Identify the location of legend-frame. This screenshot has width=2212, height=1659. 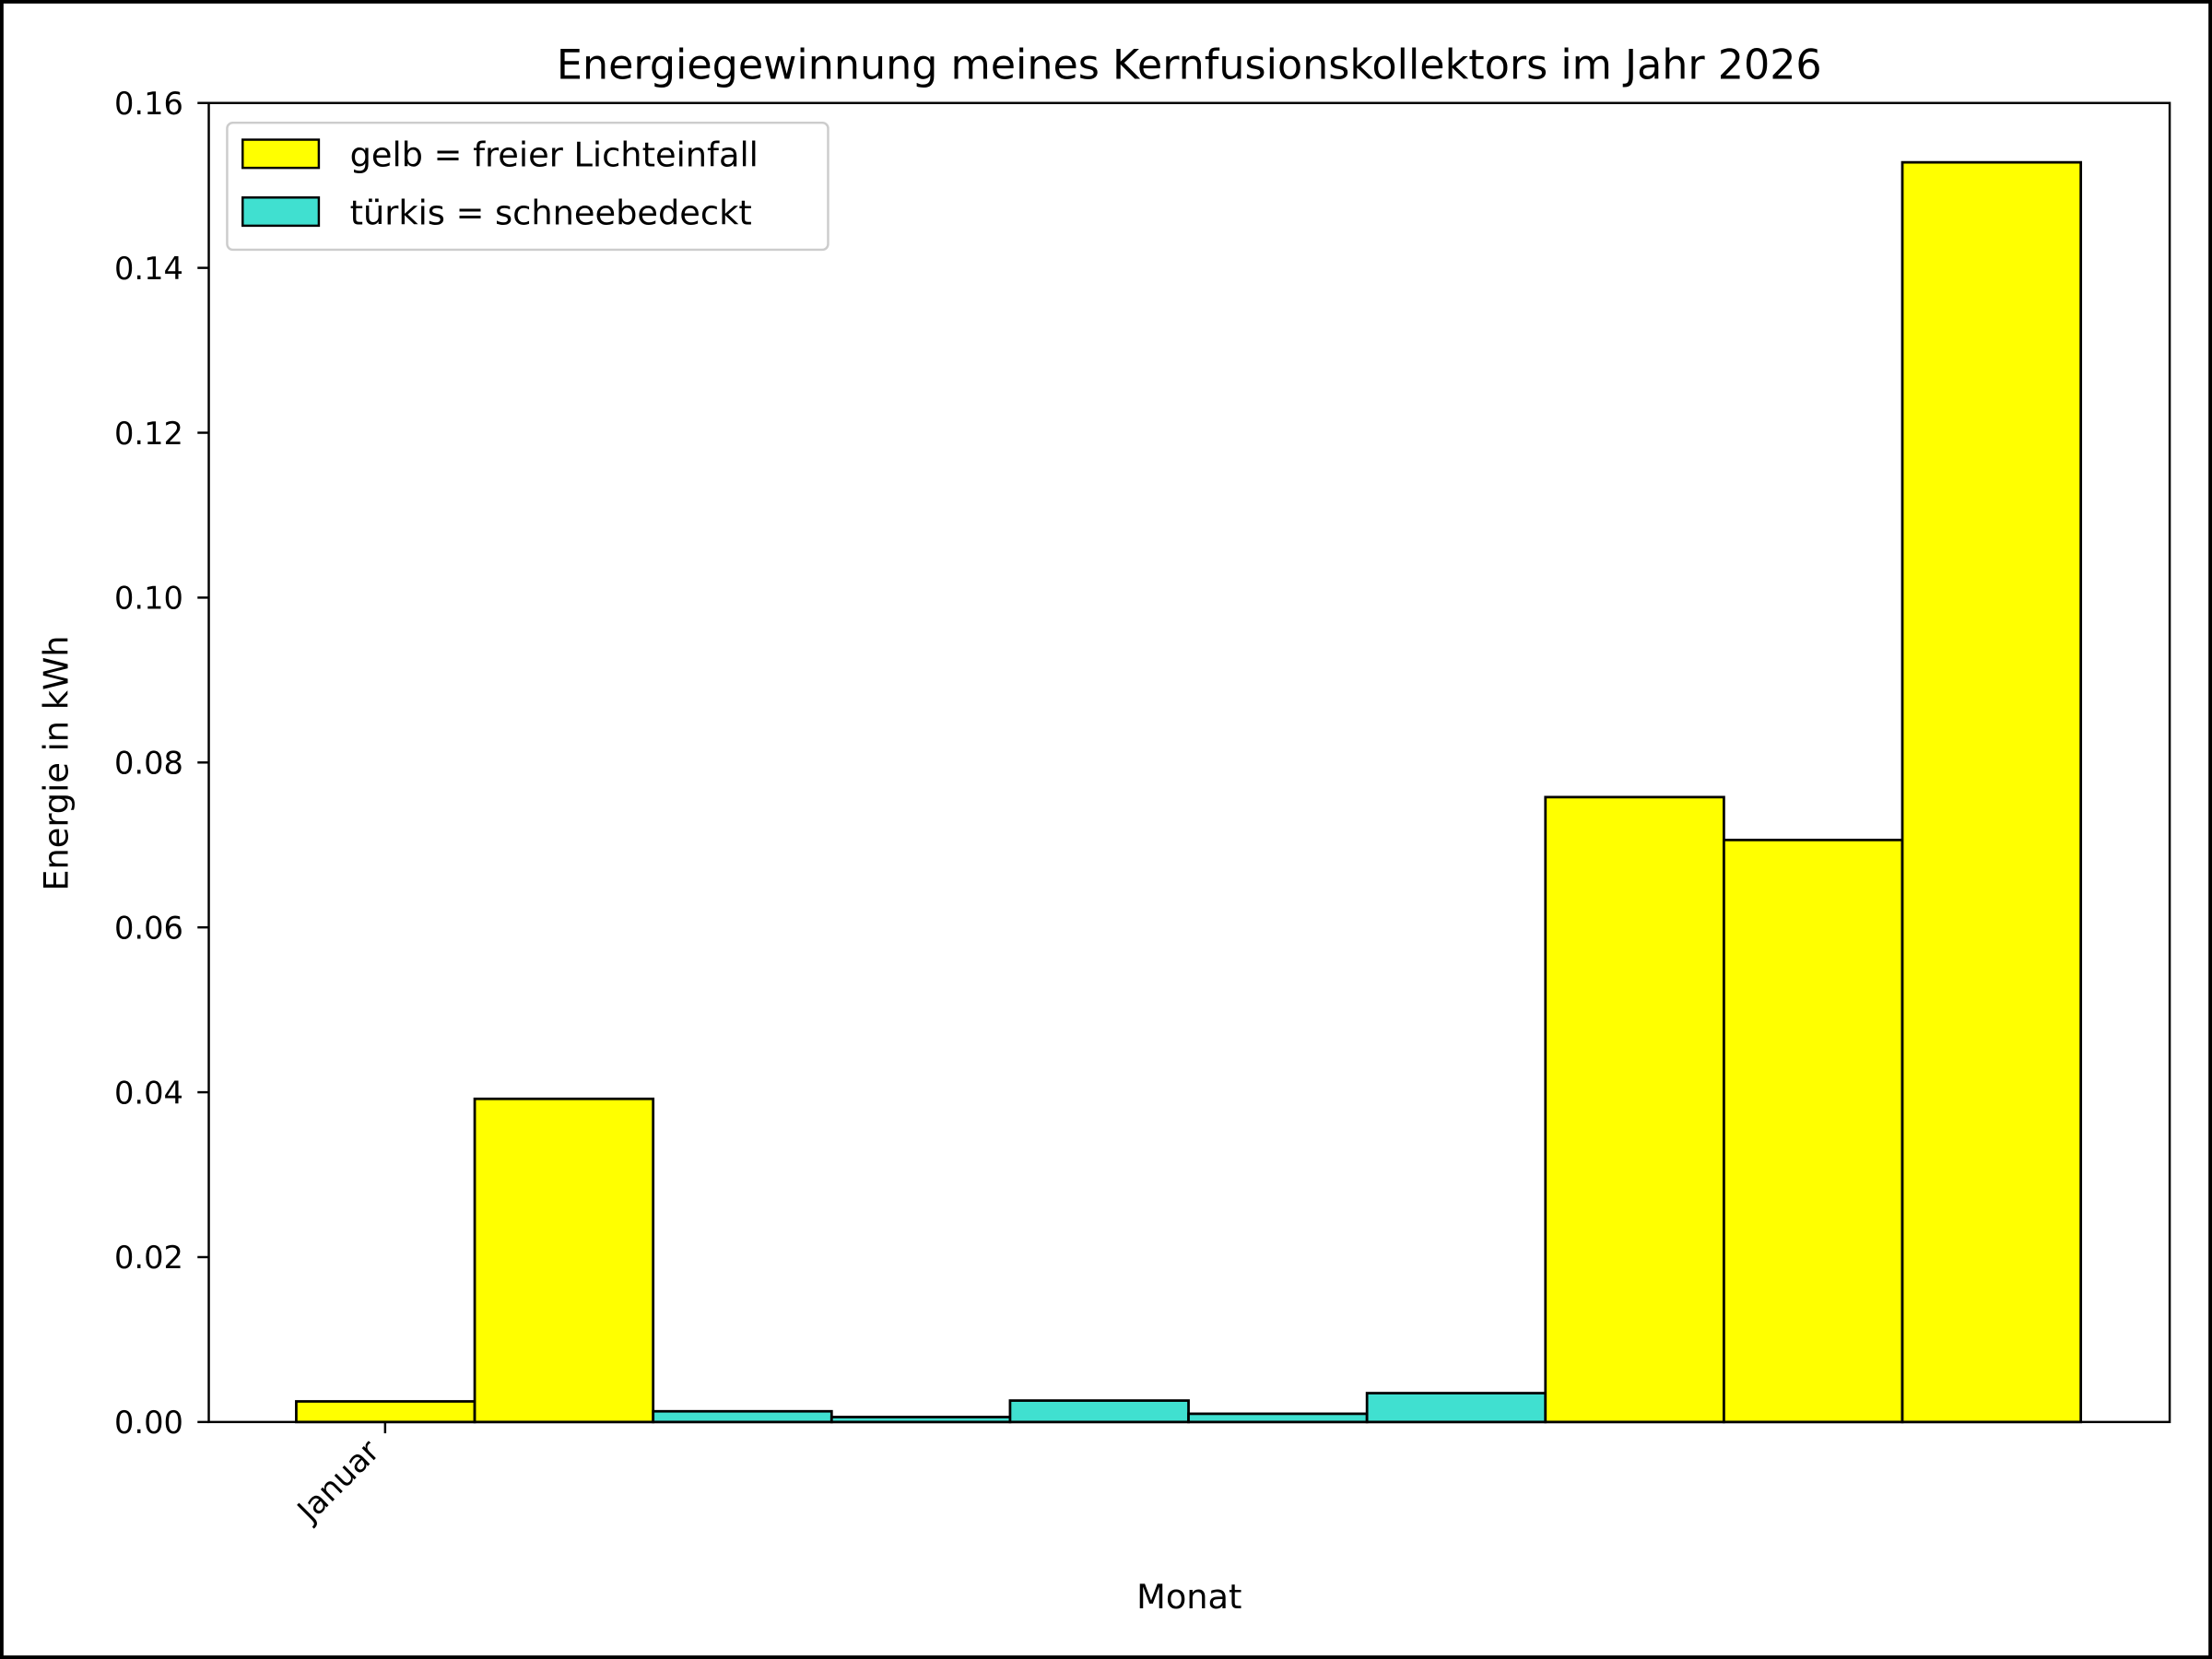
(528, 186).